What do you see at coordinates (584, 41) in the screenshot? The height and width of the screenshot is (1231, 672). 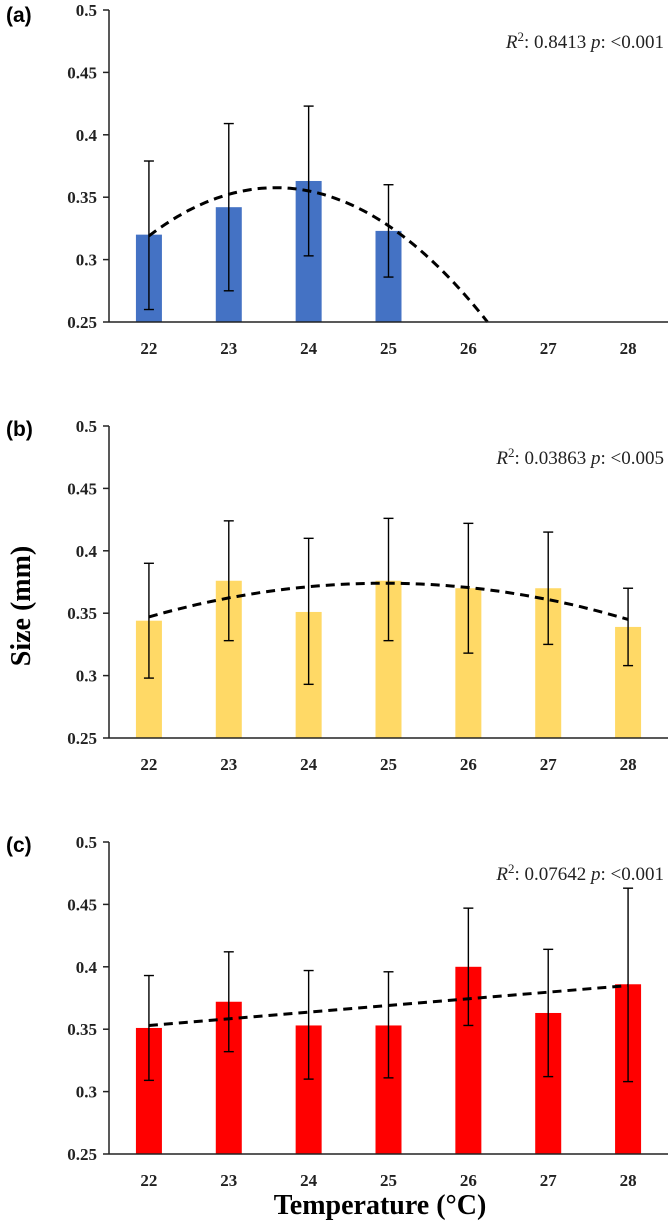 I see `stats-annotation: R2: 0.8413 p: <0.001` at bounding box center [584, 41].